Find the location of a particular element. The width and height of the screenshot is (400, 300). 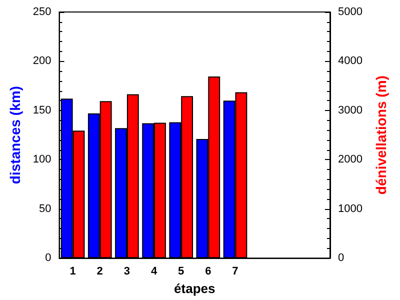

x-tick-label: 7 is located at coordinates (235, 272).